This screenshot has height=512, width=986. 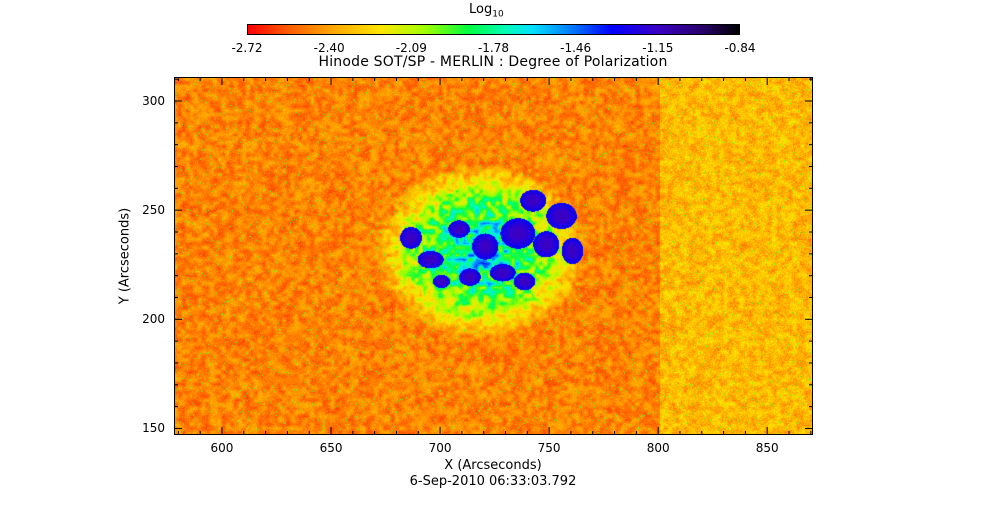 I want to click on y-tick-label: 300, so click(x=153, y=101).